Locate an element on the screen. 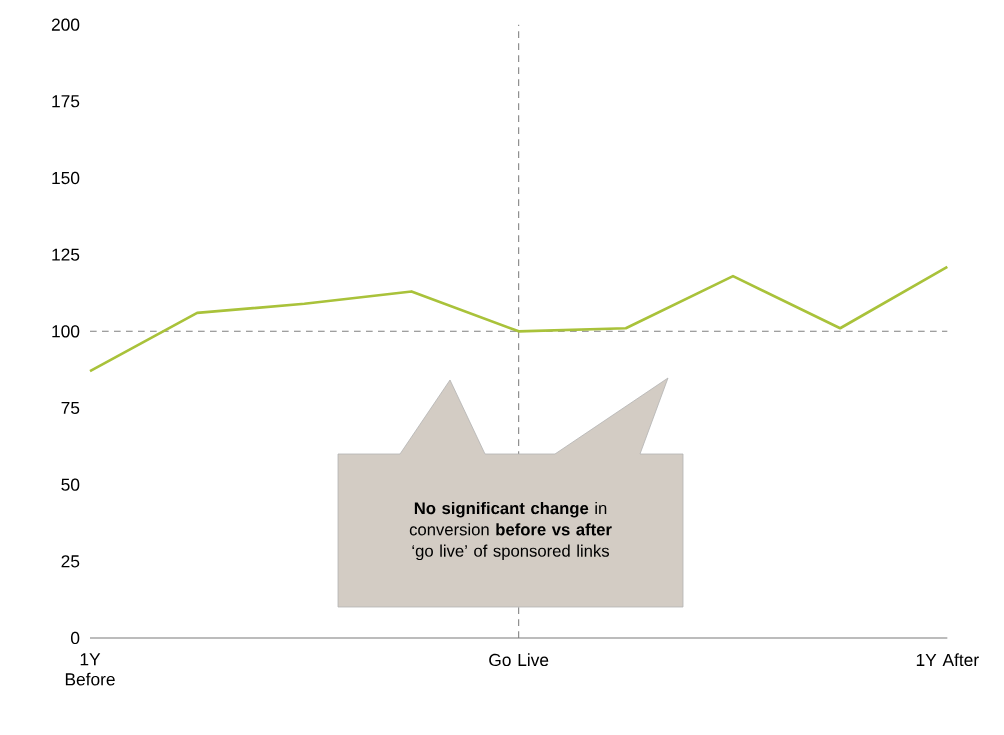 This screenshot has height=735, width=1004. y-tick-label: 25 is located at coordinates (70, 561).